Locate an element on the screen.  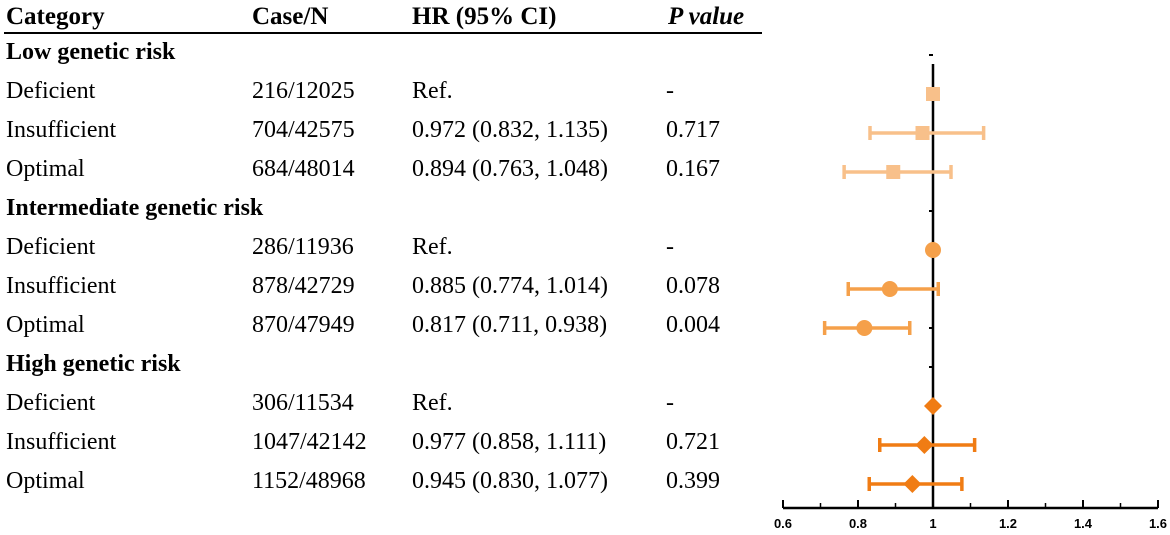
row-hr-ci: 0.894 (0.763, 1.048) is located at coordinates (510, 169).